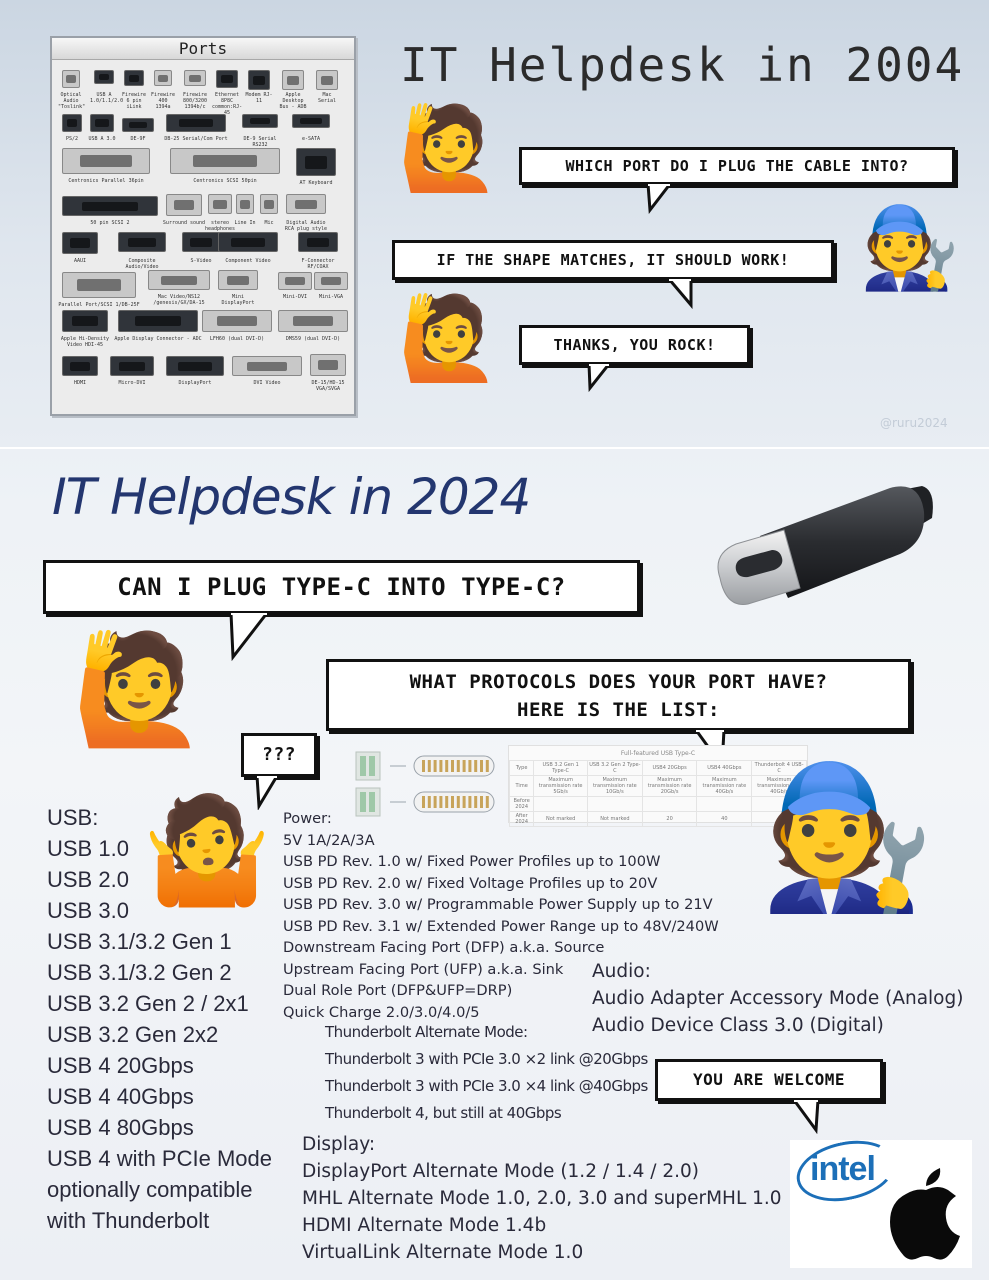  I want to click on usb-list-item: USB 4 80Gbps, so click(120, 1127).